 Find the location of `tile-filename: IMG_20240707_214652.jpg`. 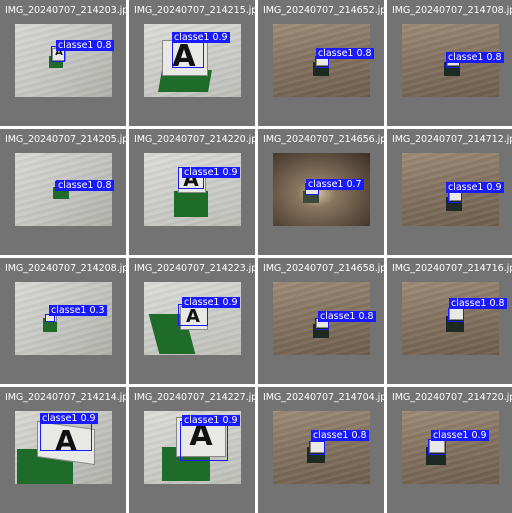

tile-filename: IMG_20240707_214652.jpg is located at coordinates (323, 10).